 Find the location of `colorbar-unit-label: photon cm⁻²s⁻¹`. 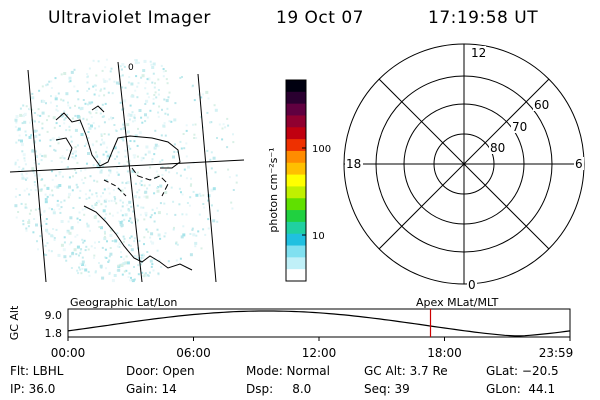

colorbar-unit-label: photon cm⁻²s⁻¹ is located at coordinates (273, 189).